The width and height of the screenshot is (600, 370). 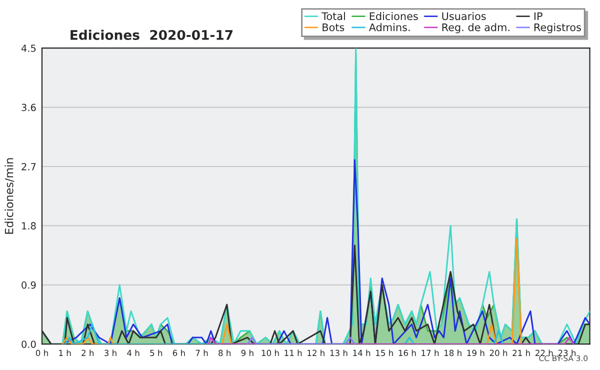 What do you see at coordinates (224, 353) in the screenshot?
I see `x-tick-label: 8 h` at bounding box center [224, 353].